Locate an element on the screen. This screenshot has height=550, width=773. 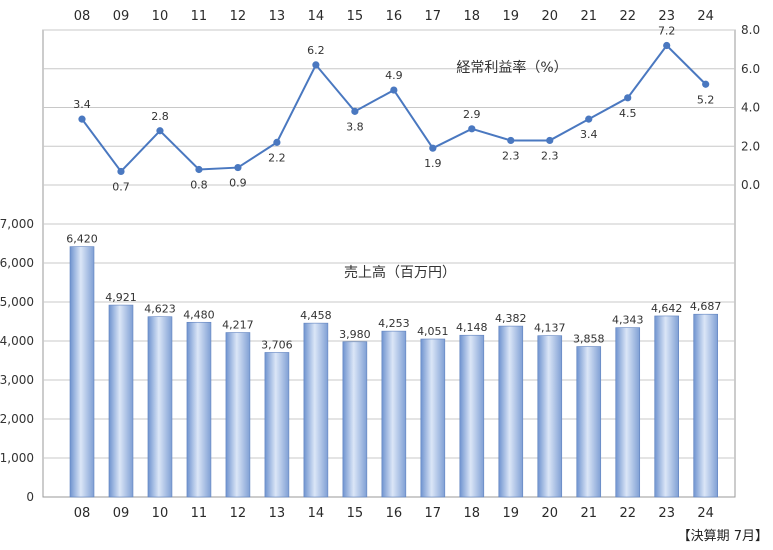
bar-data-label: 4,687 is located at coordinates (706, 306).